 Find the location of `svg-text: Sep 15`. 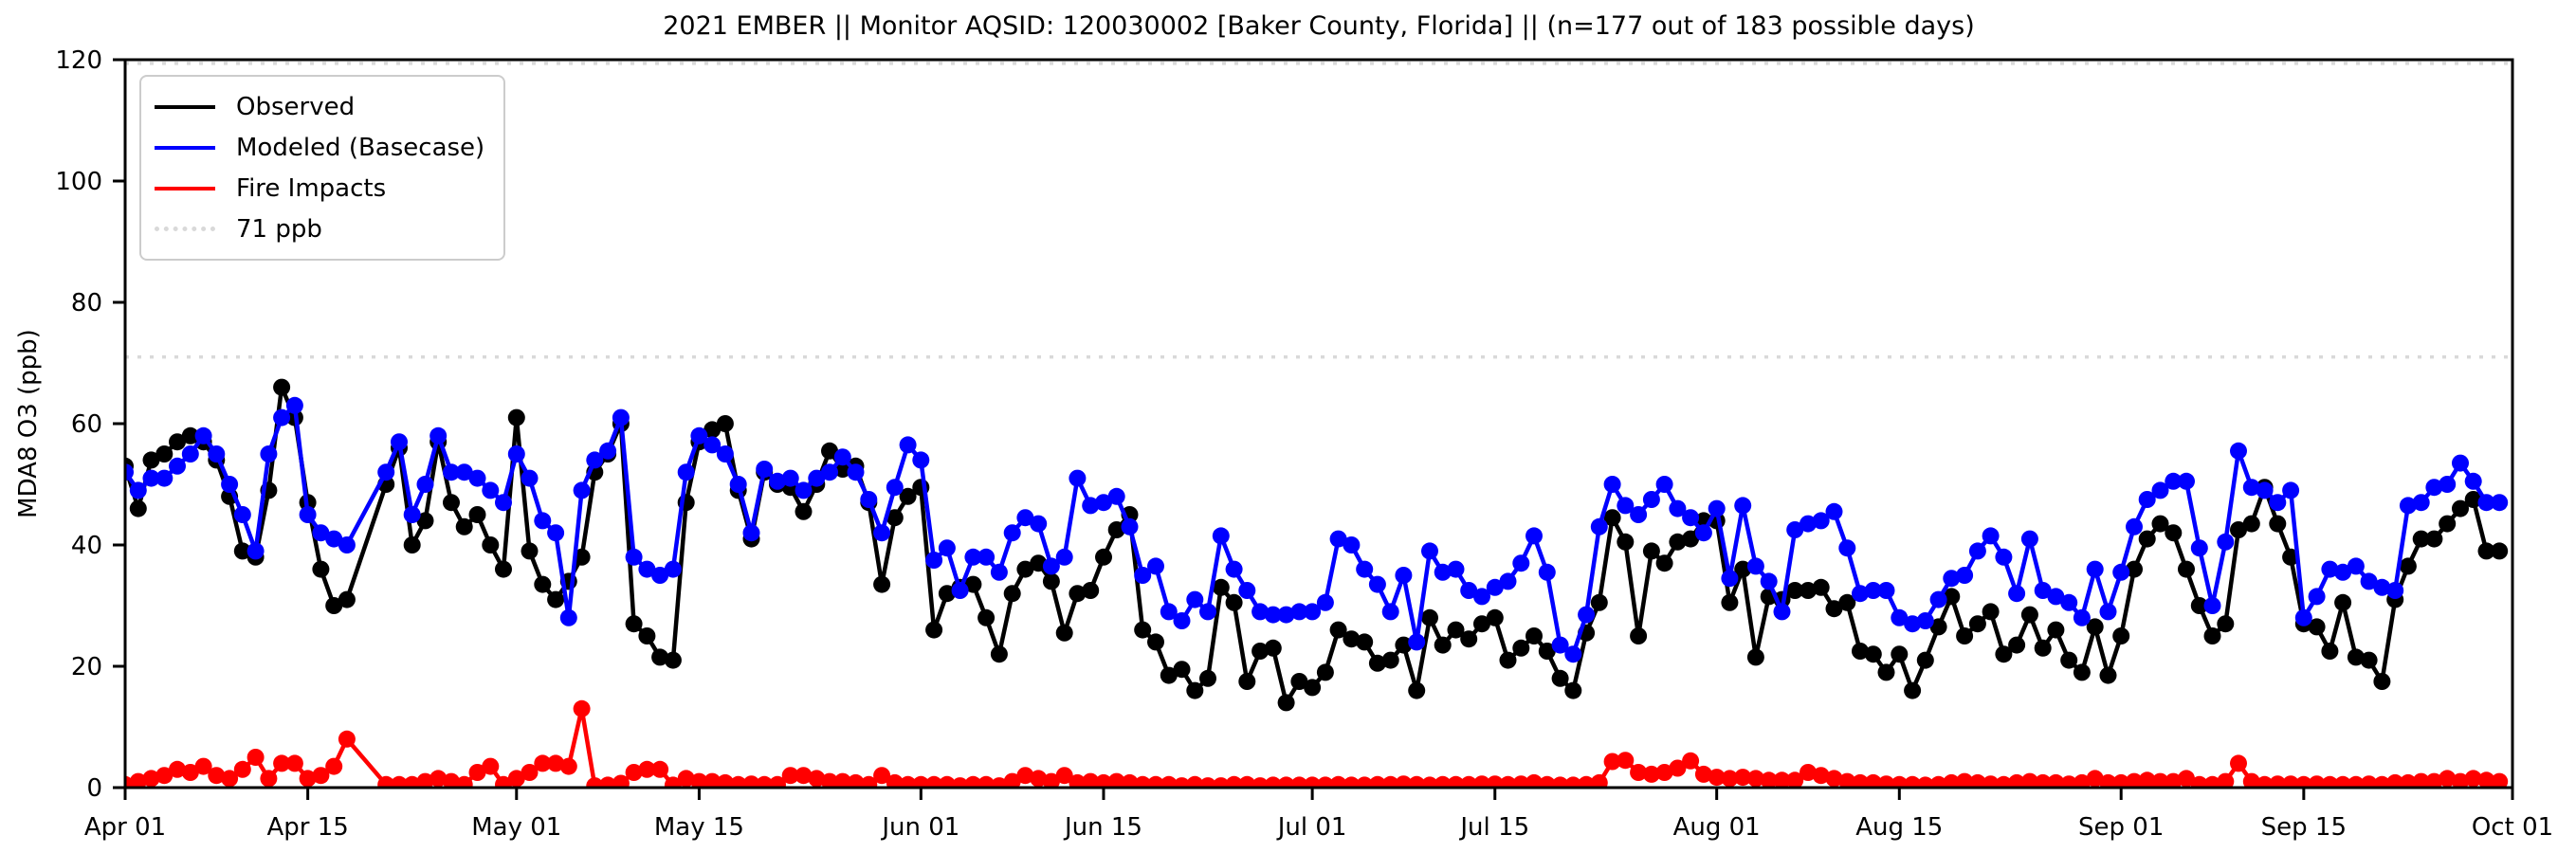

svg-text: Sep 15 is located at coordinates (2304, 827).